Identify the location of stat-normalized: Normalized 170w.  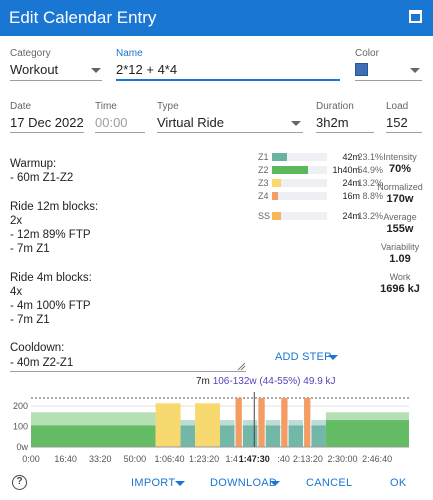
(400, 193).